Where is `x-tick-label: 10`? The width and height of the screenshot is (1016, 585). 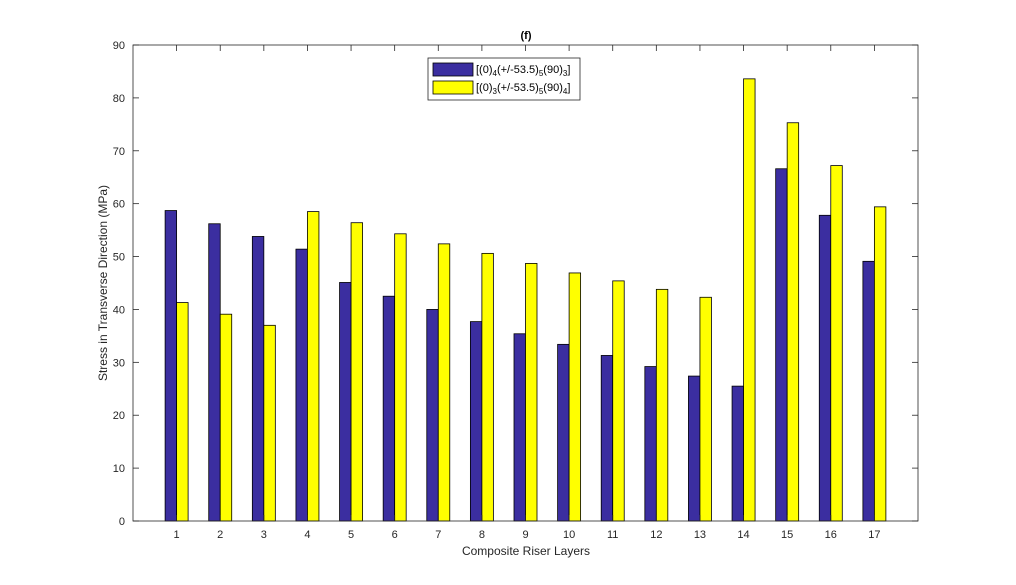
x-tick-label: 10 is located at coordinates (569, 535).